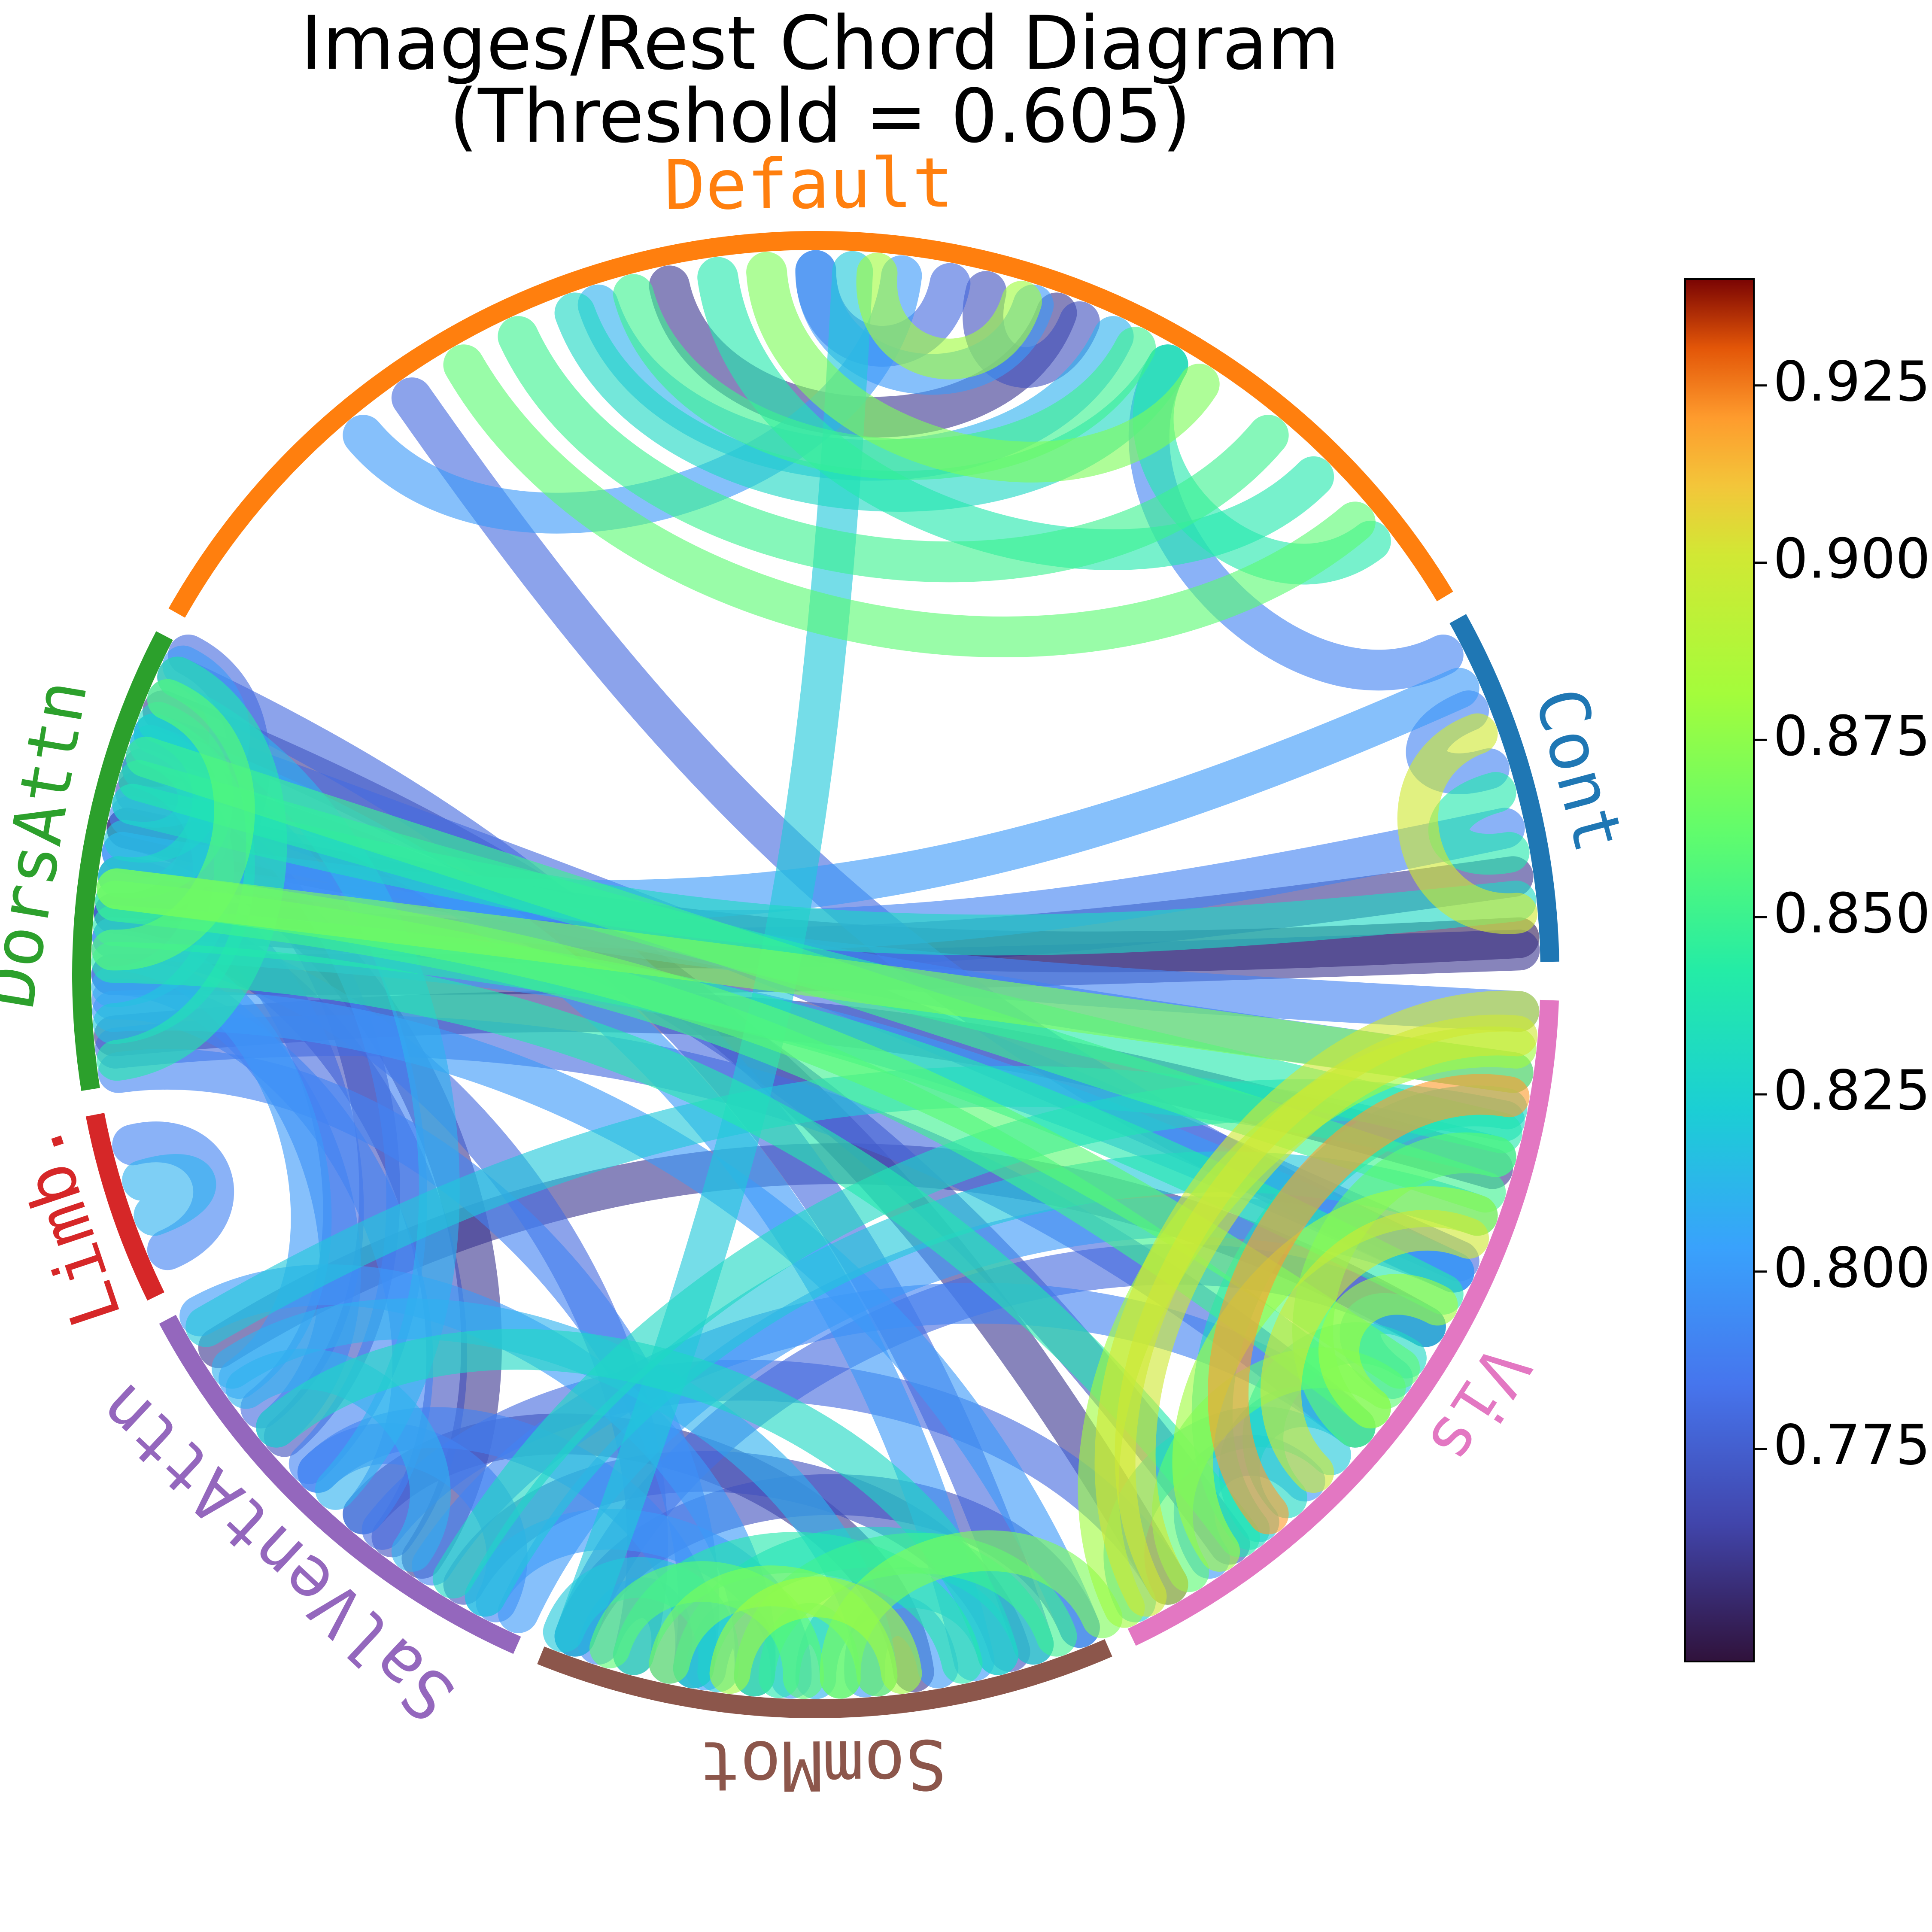  Describe the element at coordinates (1478, 1405) in the screenshot. I see `segment-label-vis: Vis` at that location.